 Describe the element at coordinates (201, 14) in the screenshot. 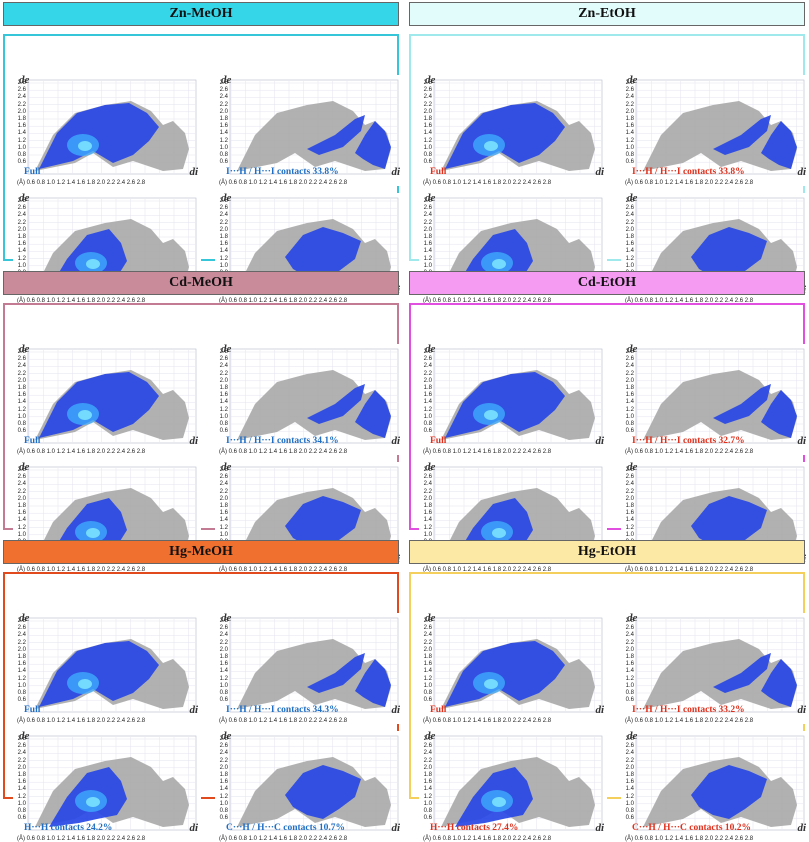

I see `group-title: Zn-MeOH` at that location.